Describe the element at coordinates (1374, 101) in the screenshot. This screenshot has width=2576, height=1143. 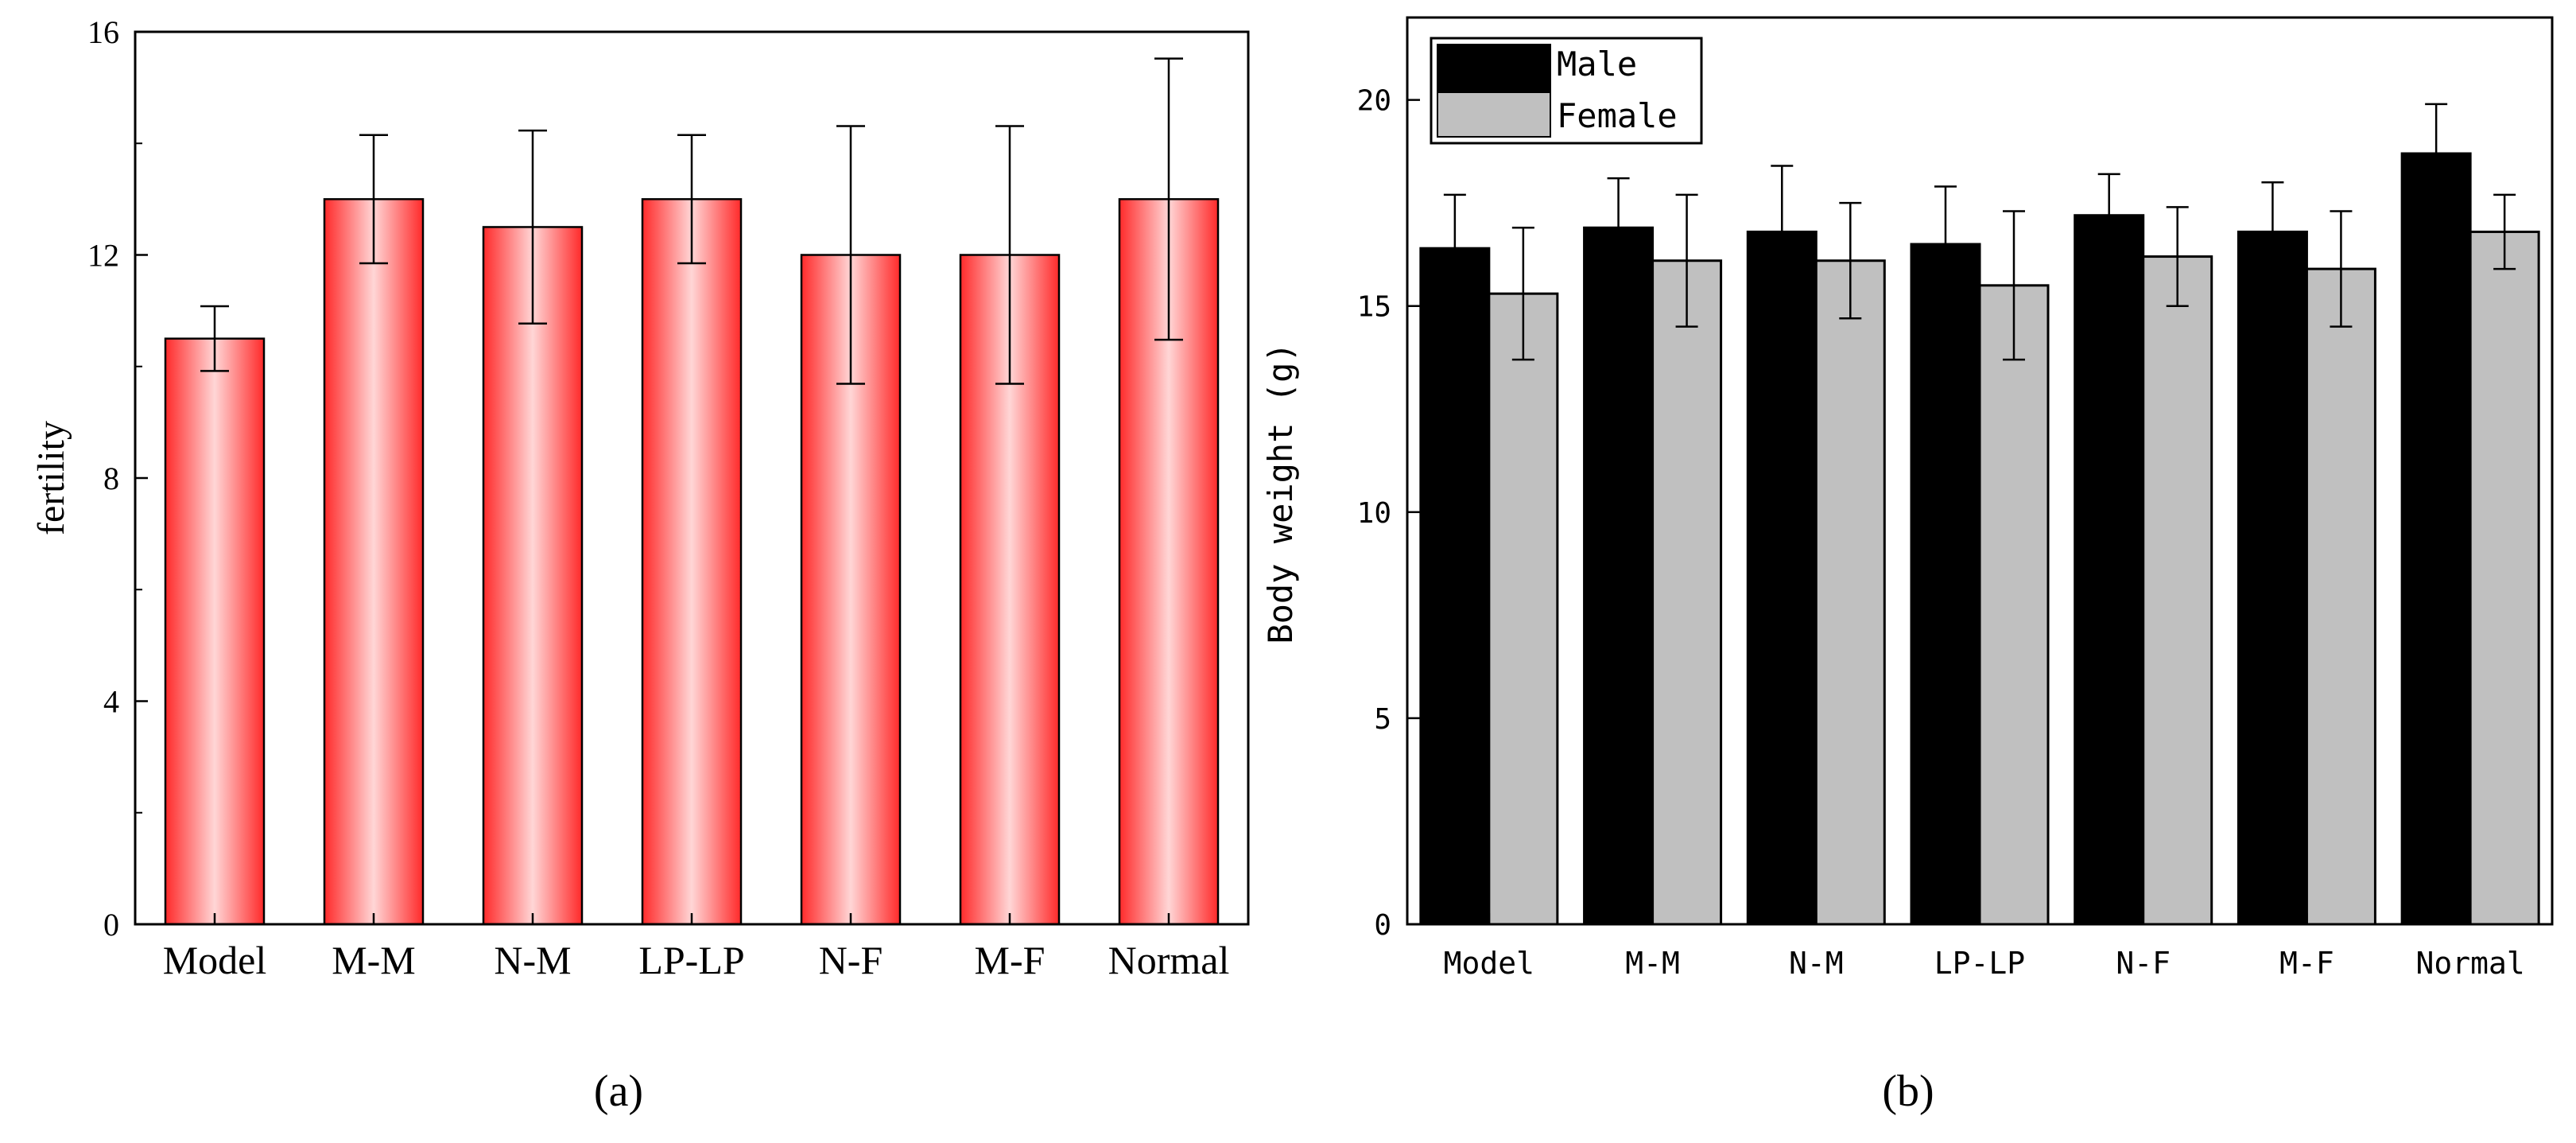
I see `y-tick-label: 20` at that location.